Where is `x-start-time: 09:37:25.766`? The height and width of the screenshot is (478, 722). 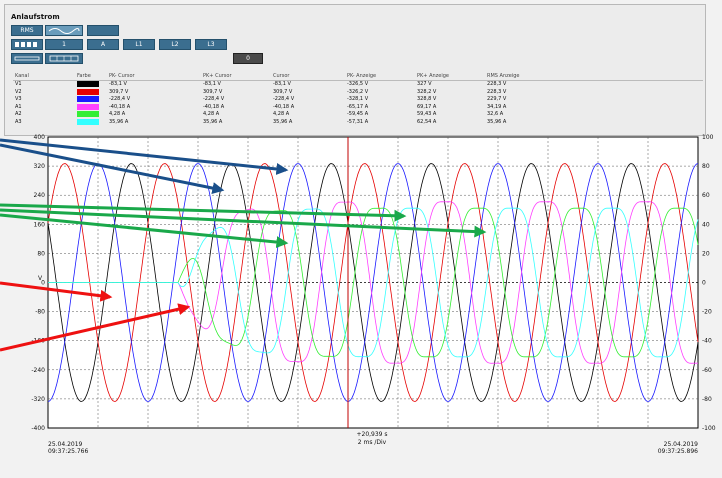
x-start-time: 09:37:25.766 is located at coordinates (68, 451).